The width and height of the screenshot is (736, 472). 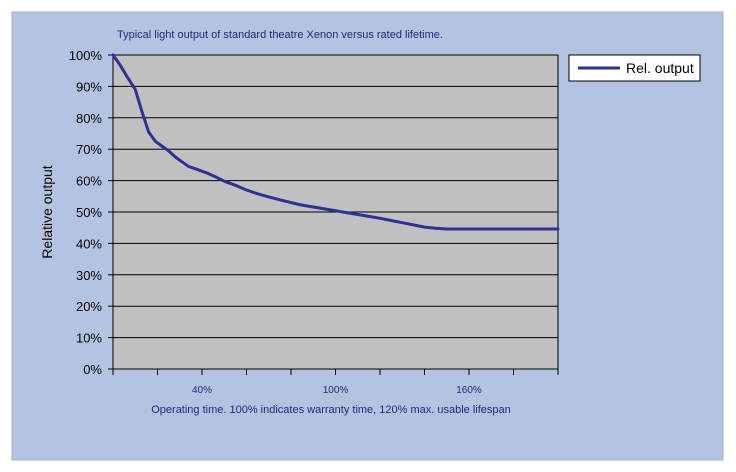 I want to click on legend: Rel. output, so click(x=634, y=68).